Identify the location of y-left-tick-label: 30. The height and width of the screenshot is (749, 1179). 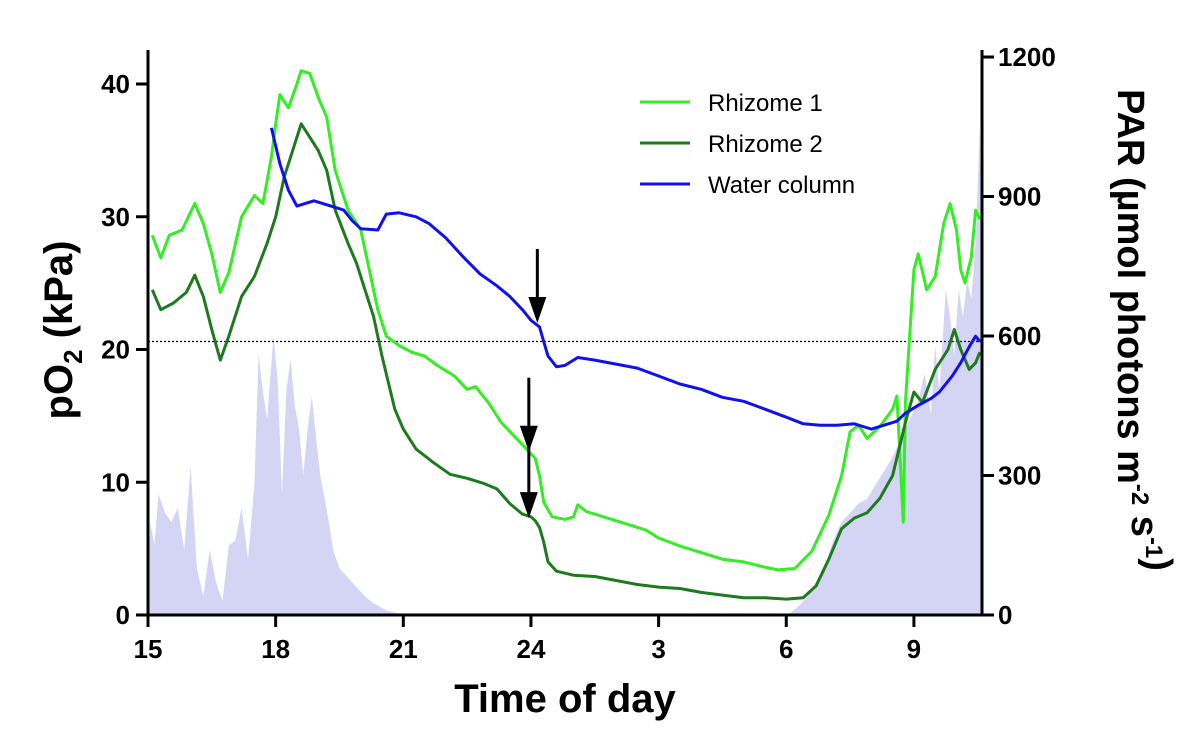
(115, 217).